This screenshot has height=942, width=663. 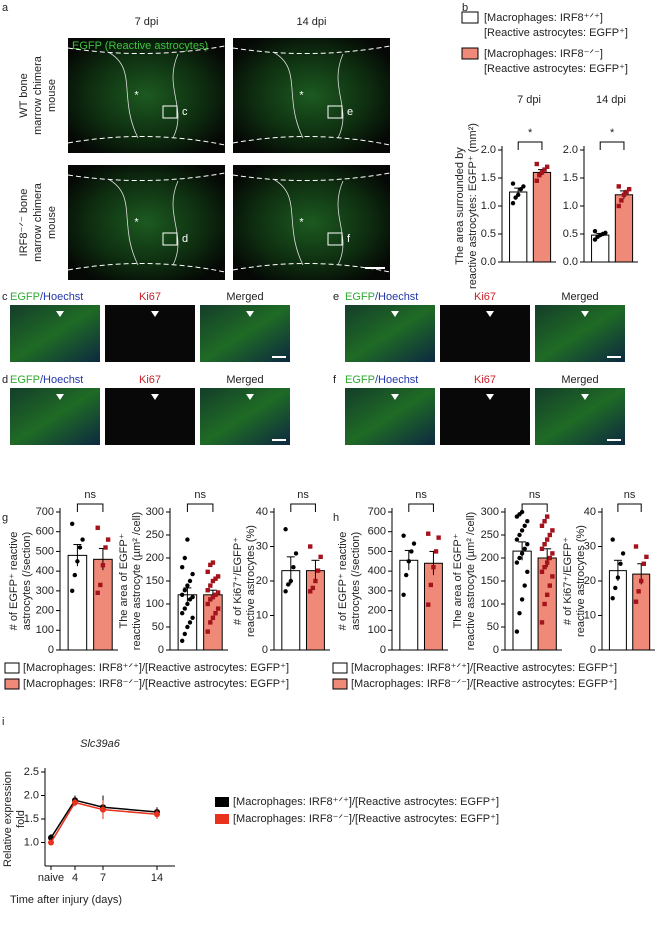 I want to click on lesion-border, so click(x=308, y=95).